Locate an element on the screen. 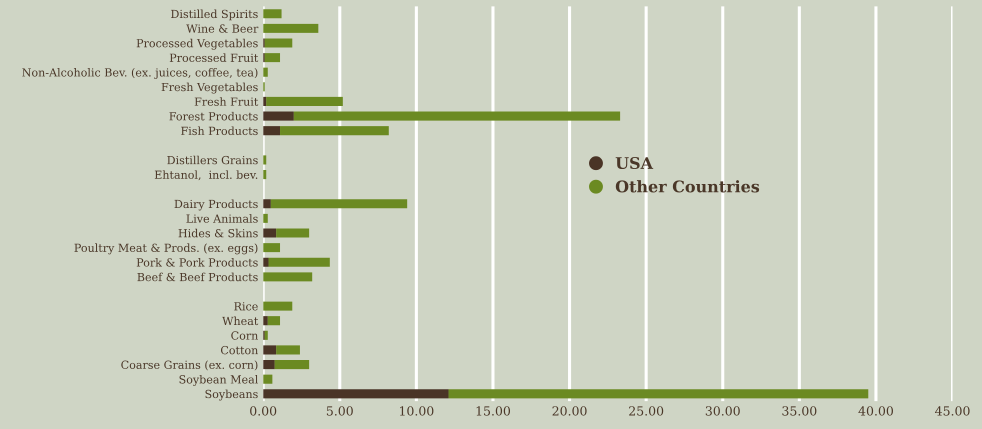  y-tick-label: Fresh Vegetables is located at coordinates (210, 88).